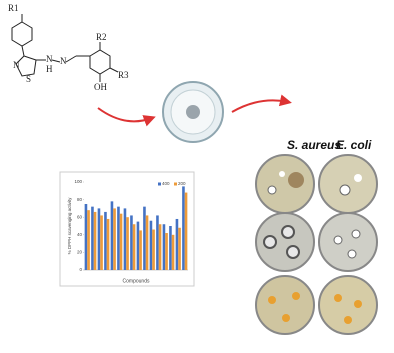 Image resolution: width=394 pixels, height=353 pixels. Describe the element at coordinates (80, 216) in the screenshot. I see `y-tick-label: 60` at that location.